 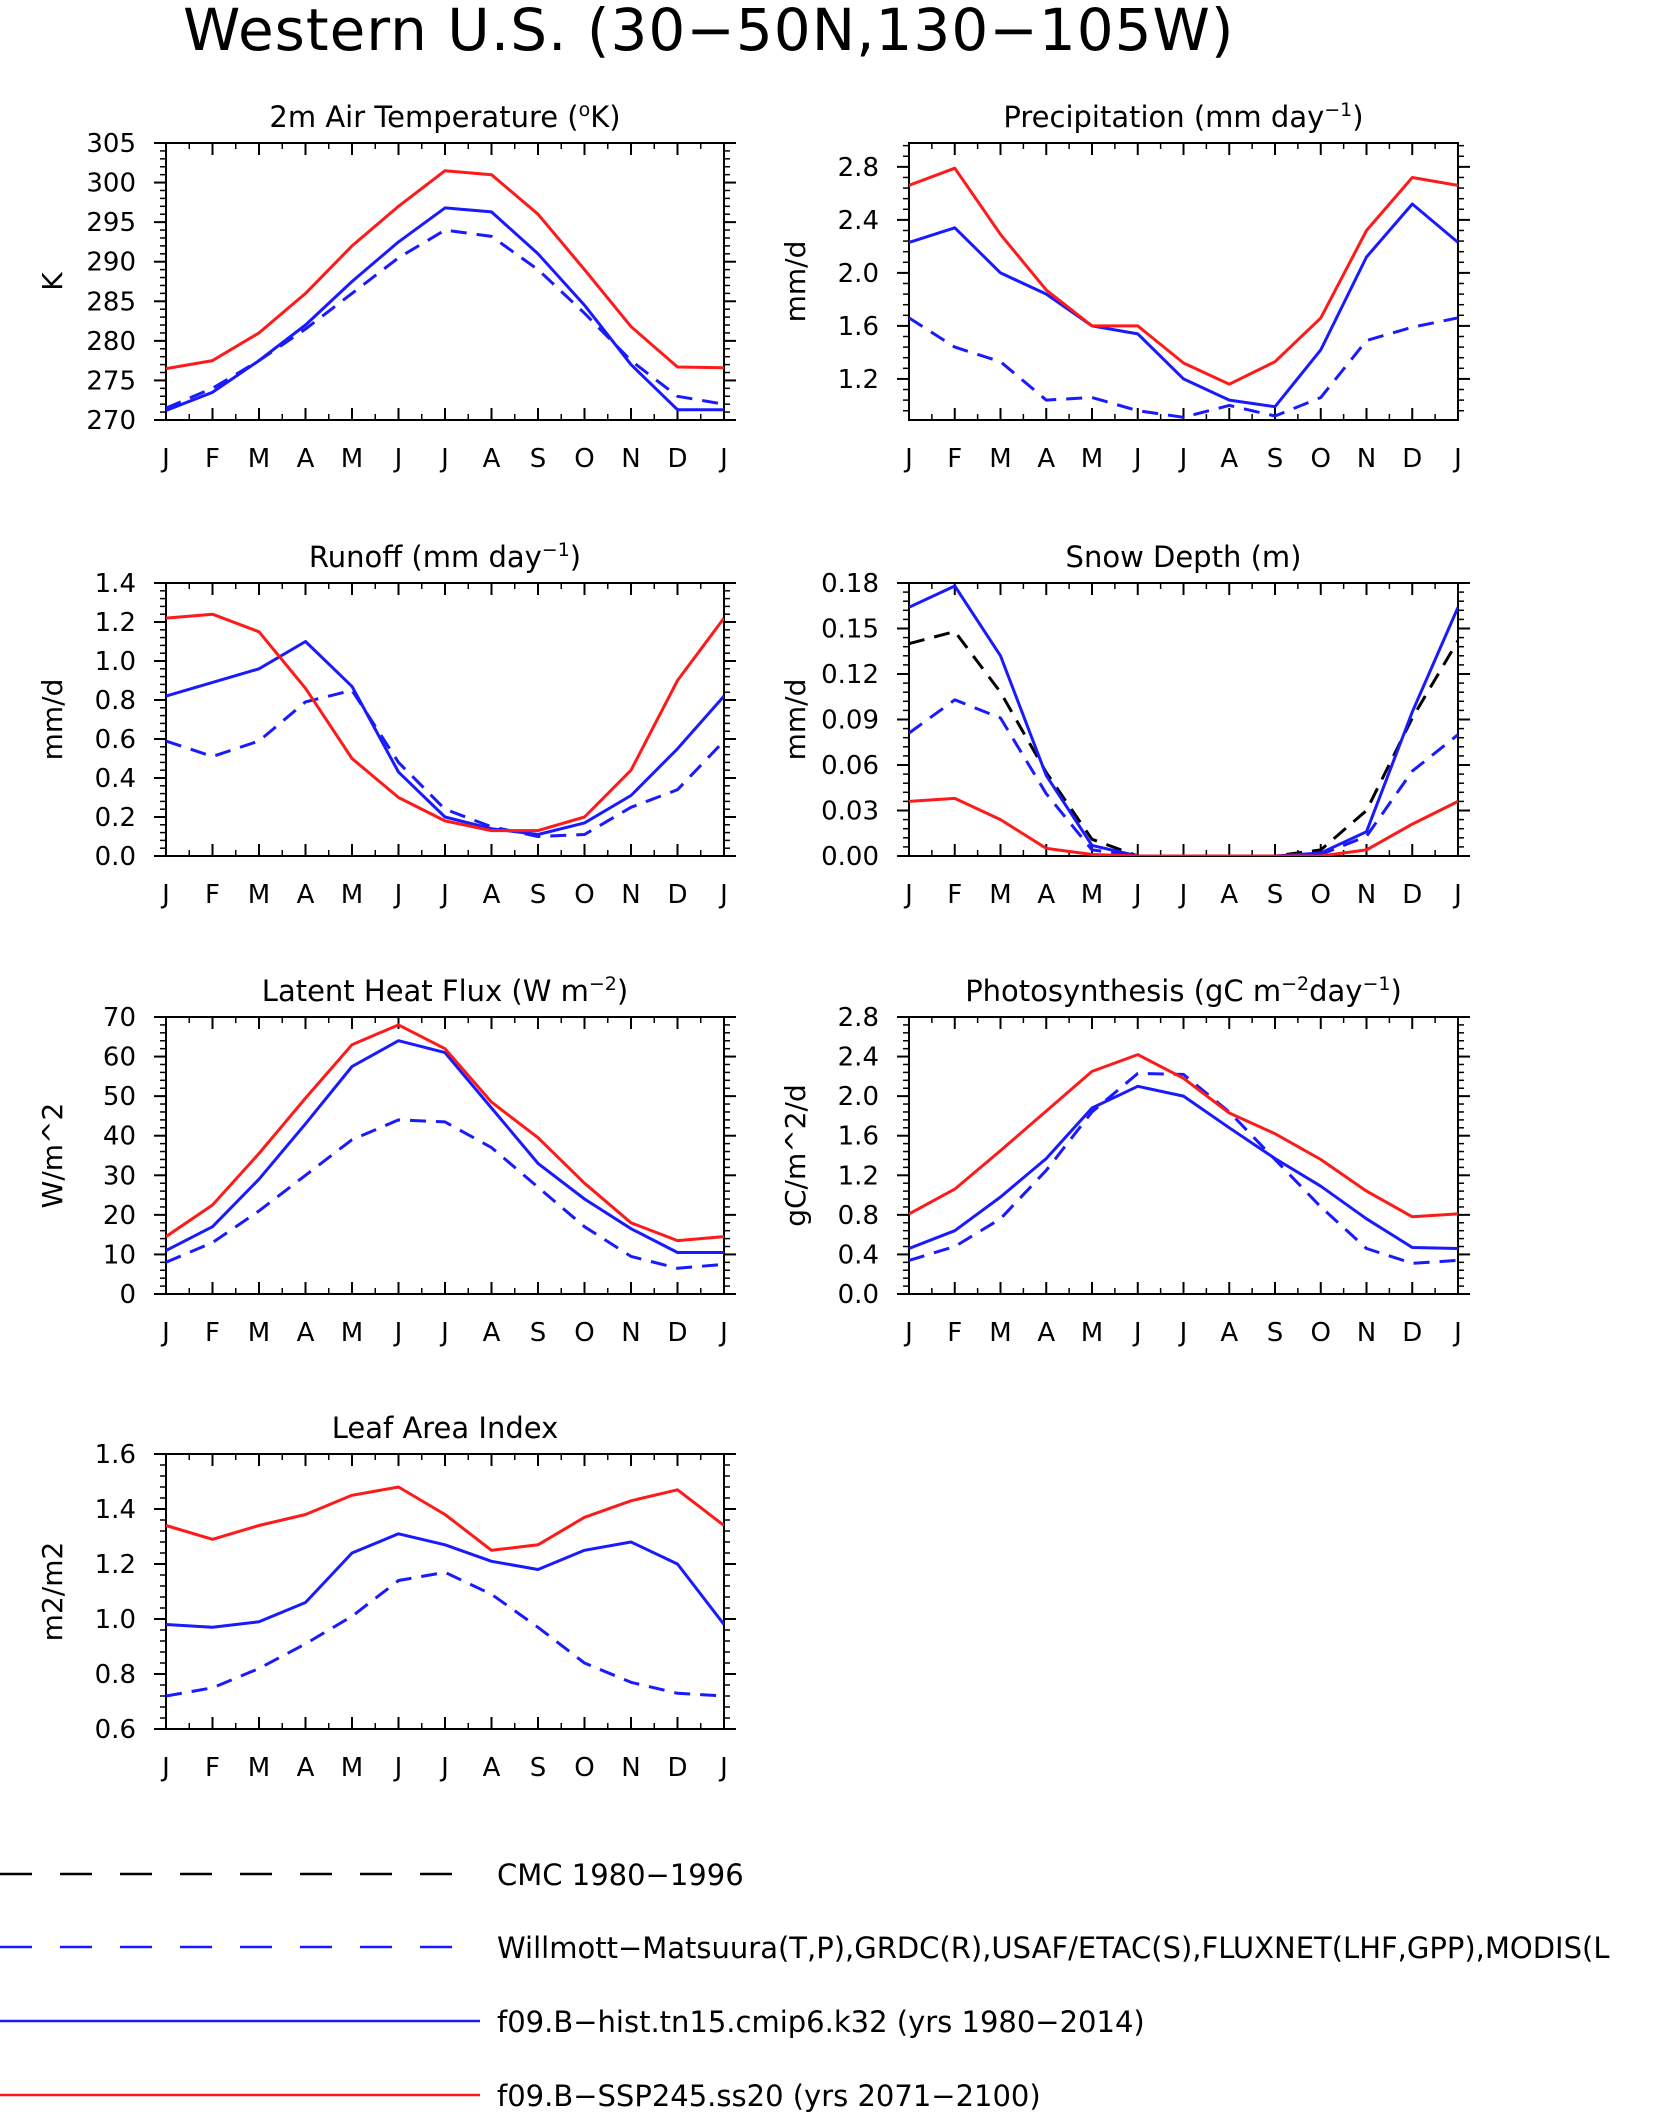 What do you see at coordinates (858, 1255) in the screenshot?
I see `y-tick-label: 0.4` at bounding box center [858, 1255].